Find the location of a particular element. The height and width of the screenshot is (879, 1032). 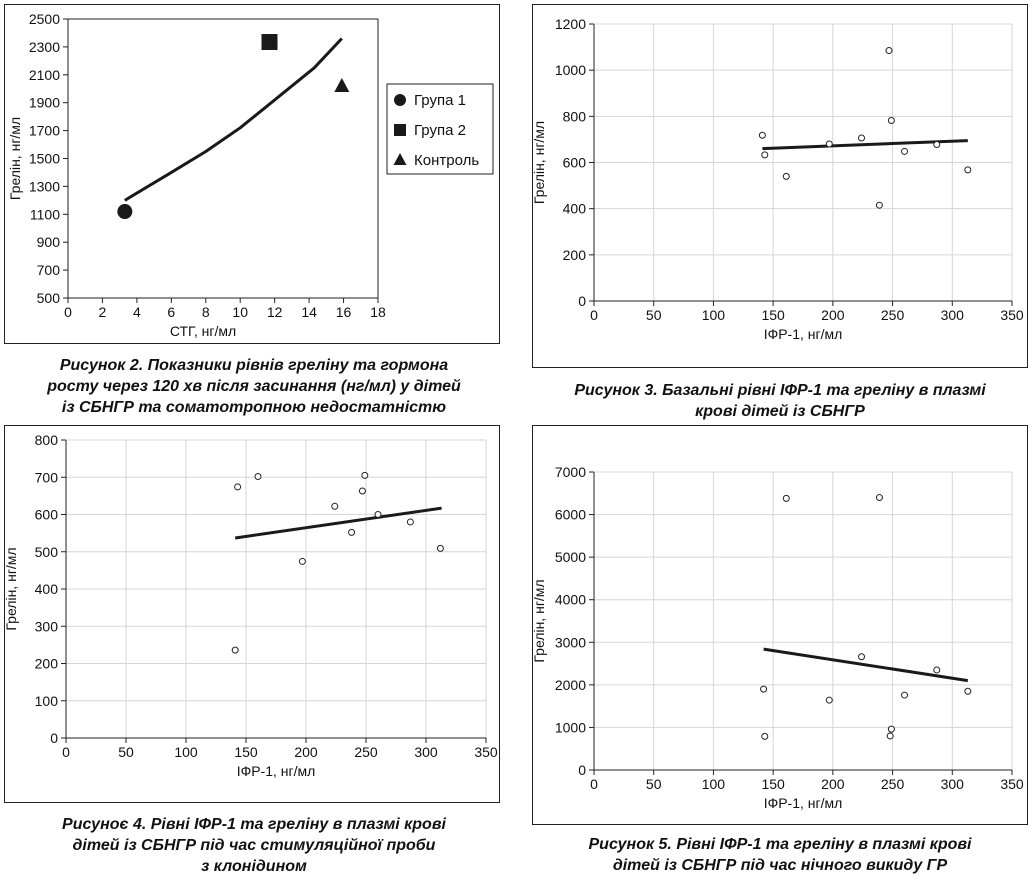

y-tick-label: 2000 is located at coordinates (570, 685).